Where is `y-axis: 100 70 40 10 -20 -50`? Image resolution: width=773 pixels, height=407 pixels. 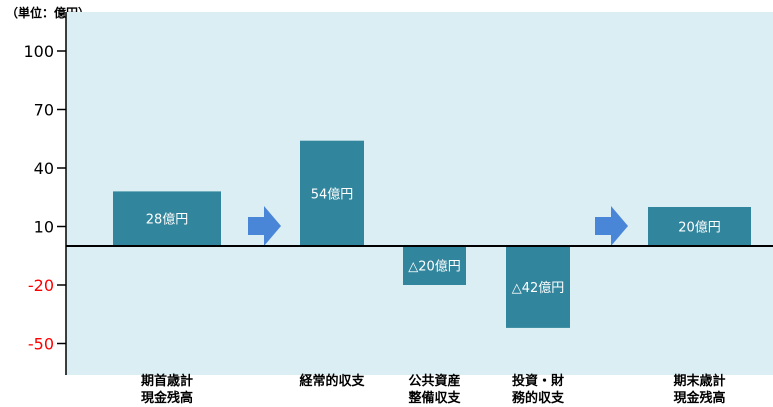 y-axis: 100 70 40 10 -20 -50 is located at coordinates (44, 198).